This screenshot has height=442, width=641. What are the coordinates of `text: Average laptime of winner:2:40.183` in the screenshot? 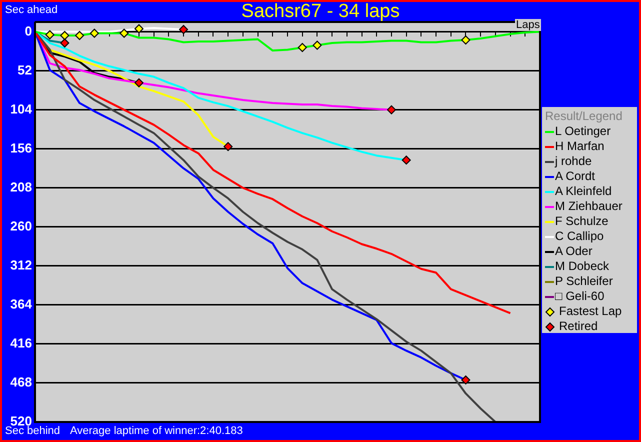 It's located at (156, 431).